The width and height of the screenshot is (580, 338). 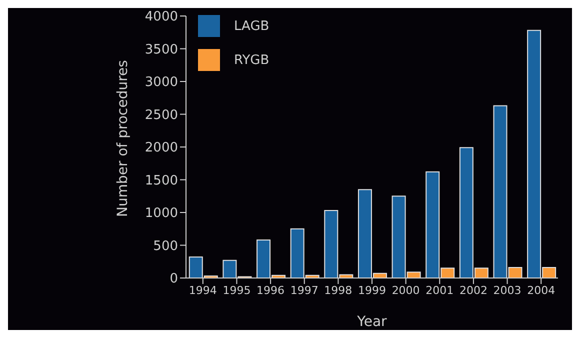 I want to click on x-tick-label: 1998, so click(x=338, y=290).